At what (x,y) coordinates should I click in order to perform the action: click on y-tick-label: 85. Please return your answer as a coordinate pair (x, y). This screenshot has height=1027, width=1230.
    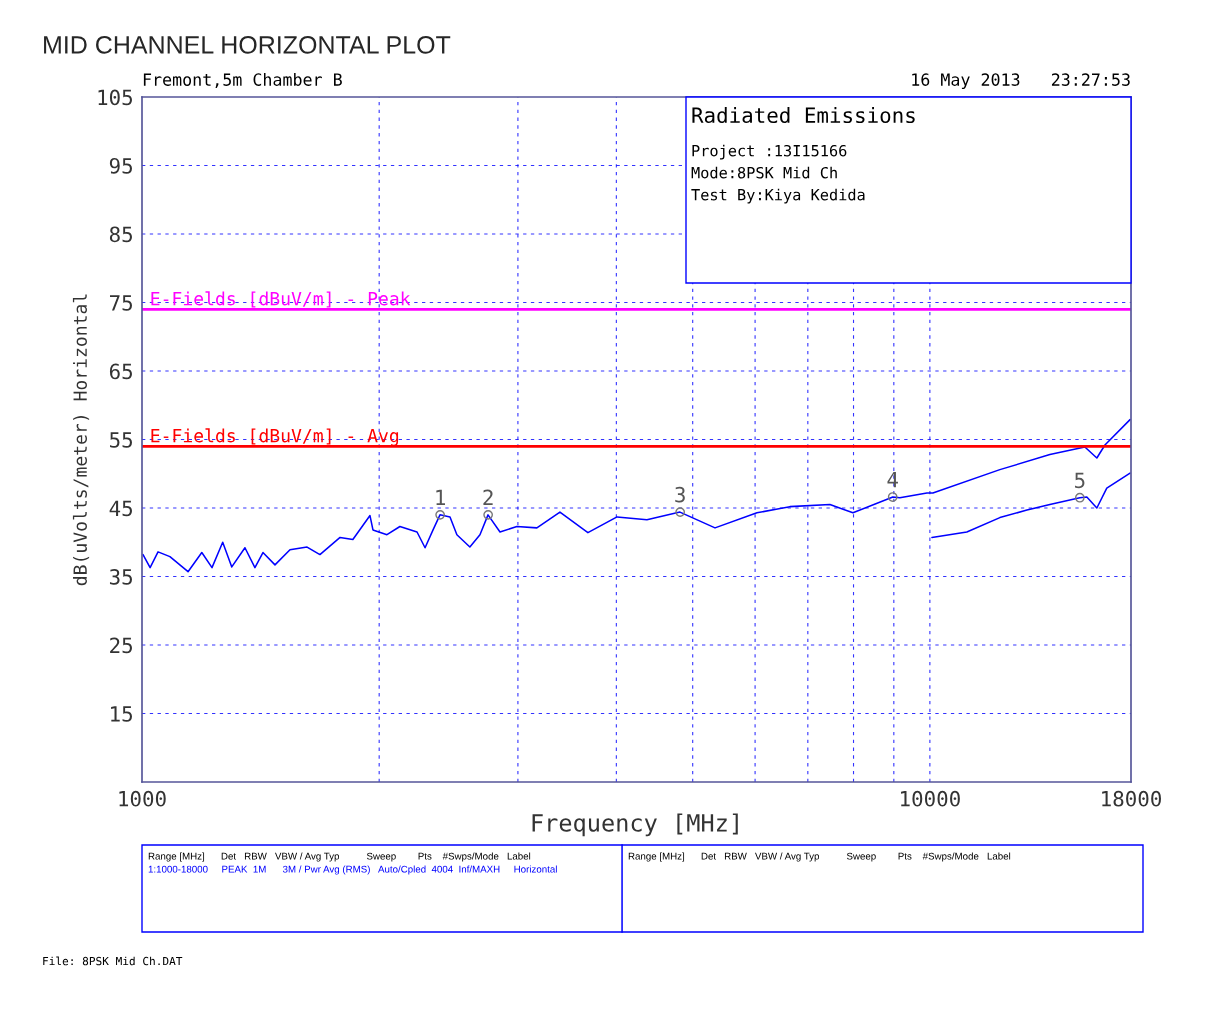
    Looking at the image, I should click on (120, 234).